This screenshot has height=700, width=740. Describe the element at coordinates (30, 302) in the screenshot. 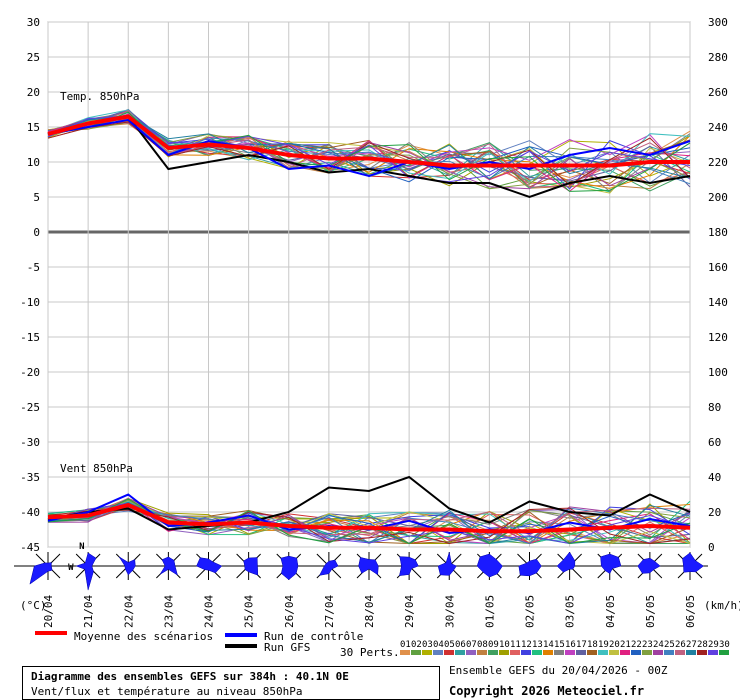

I see `left-tick-label: -10` at that location.